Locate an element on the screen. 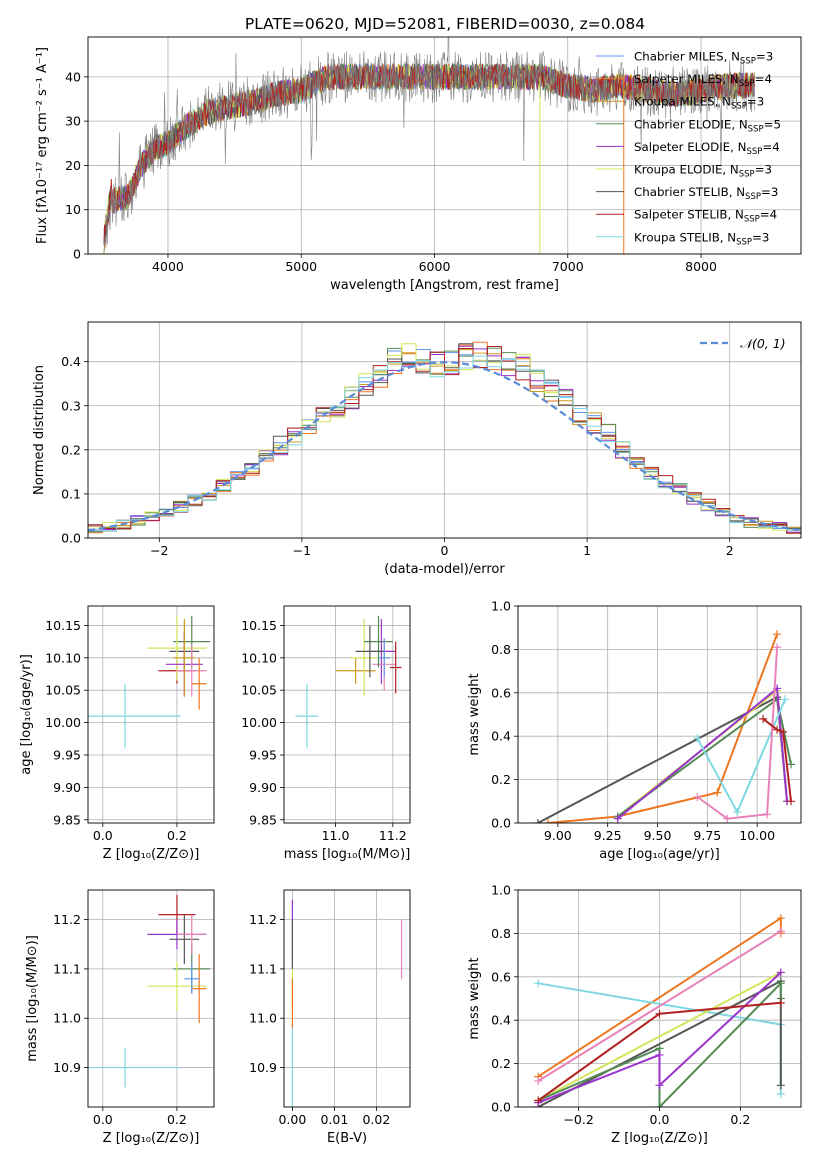 This screenshot has width=819, height=1170. mass_vs_ebv-frame is located at coordinates (347, 998).